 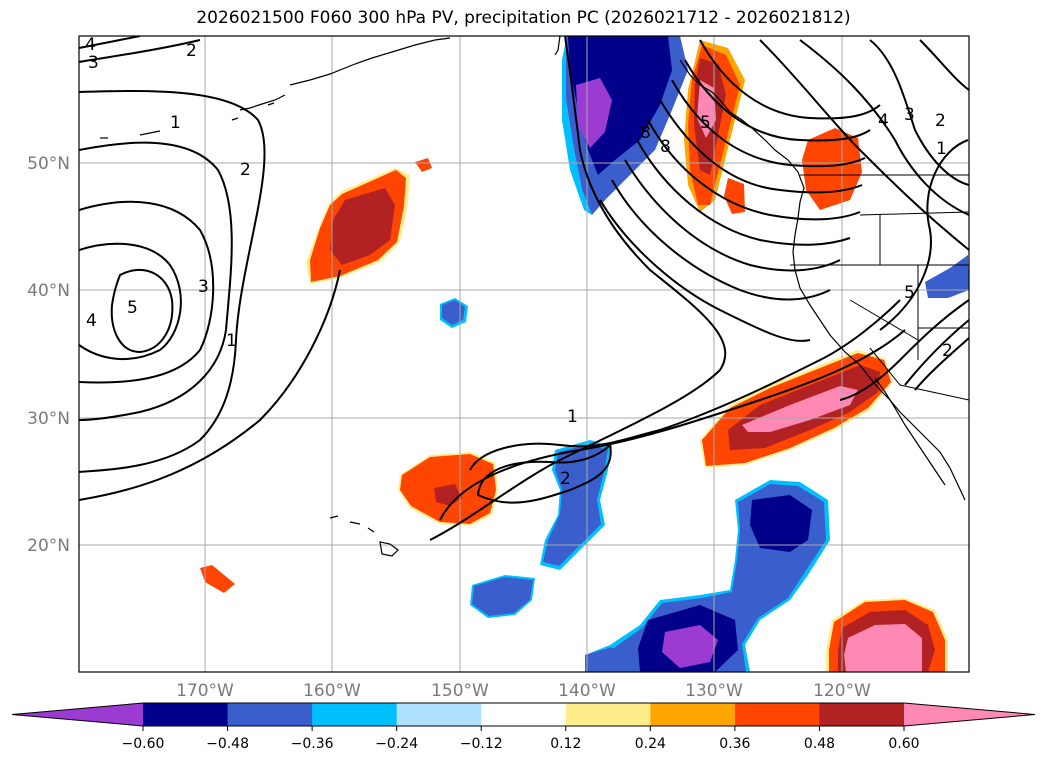 What do you see at coordinates (364, 536) in the screenshot?
I see `hawaii-islands` at bounding box center [364, 536].